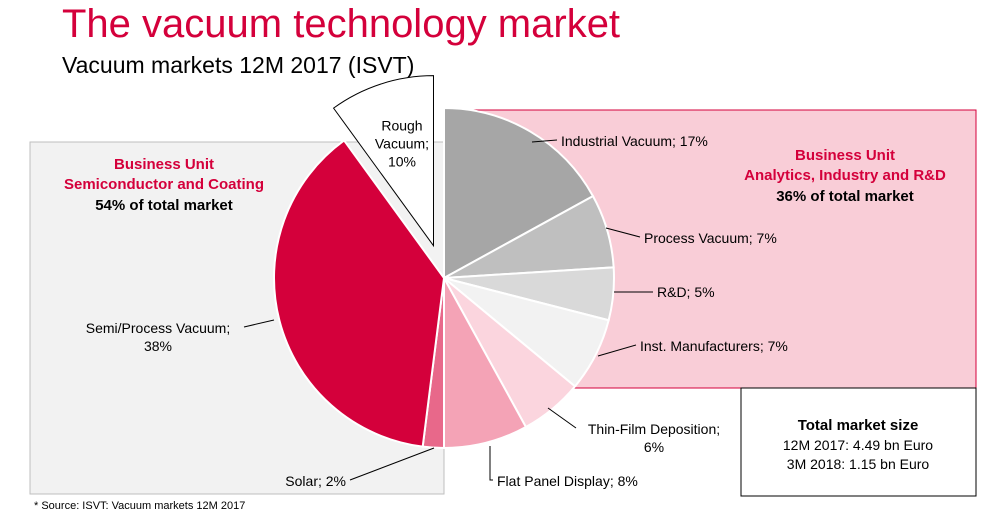  What do you see at coordinates (858, 464) in the screenshot?
I see `market-size-line2: 3M 2018: 1.15 bn Euro` at bounding box center [858, 464].